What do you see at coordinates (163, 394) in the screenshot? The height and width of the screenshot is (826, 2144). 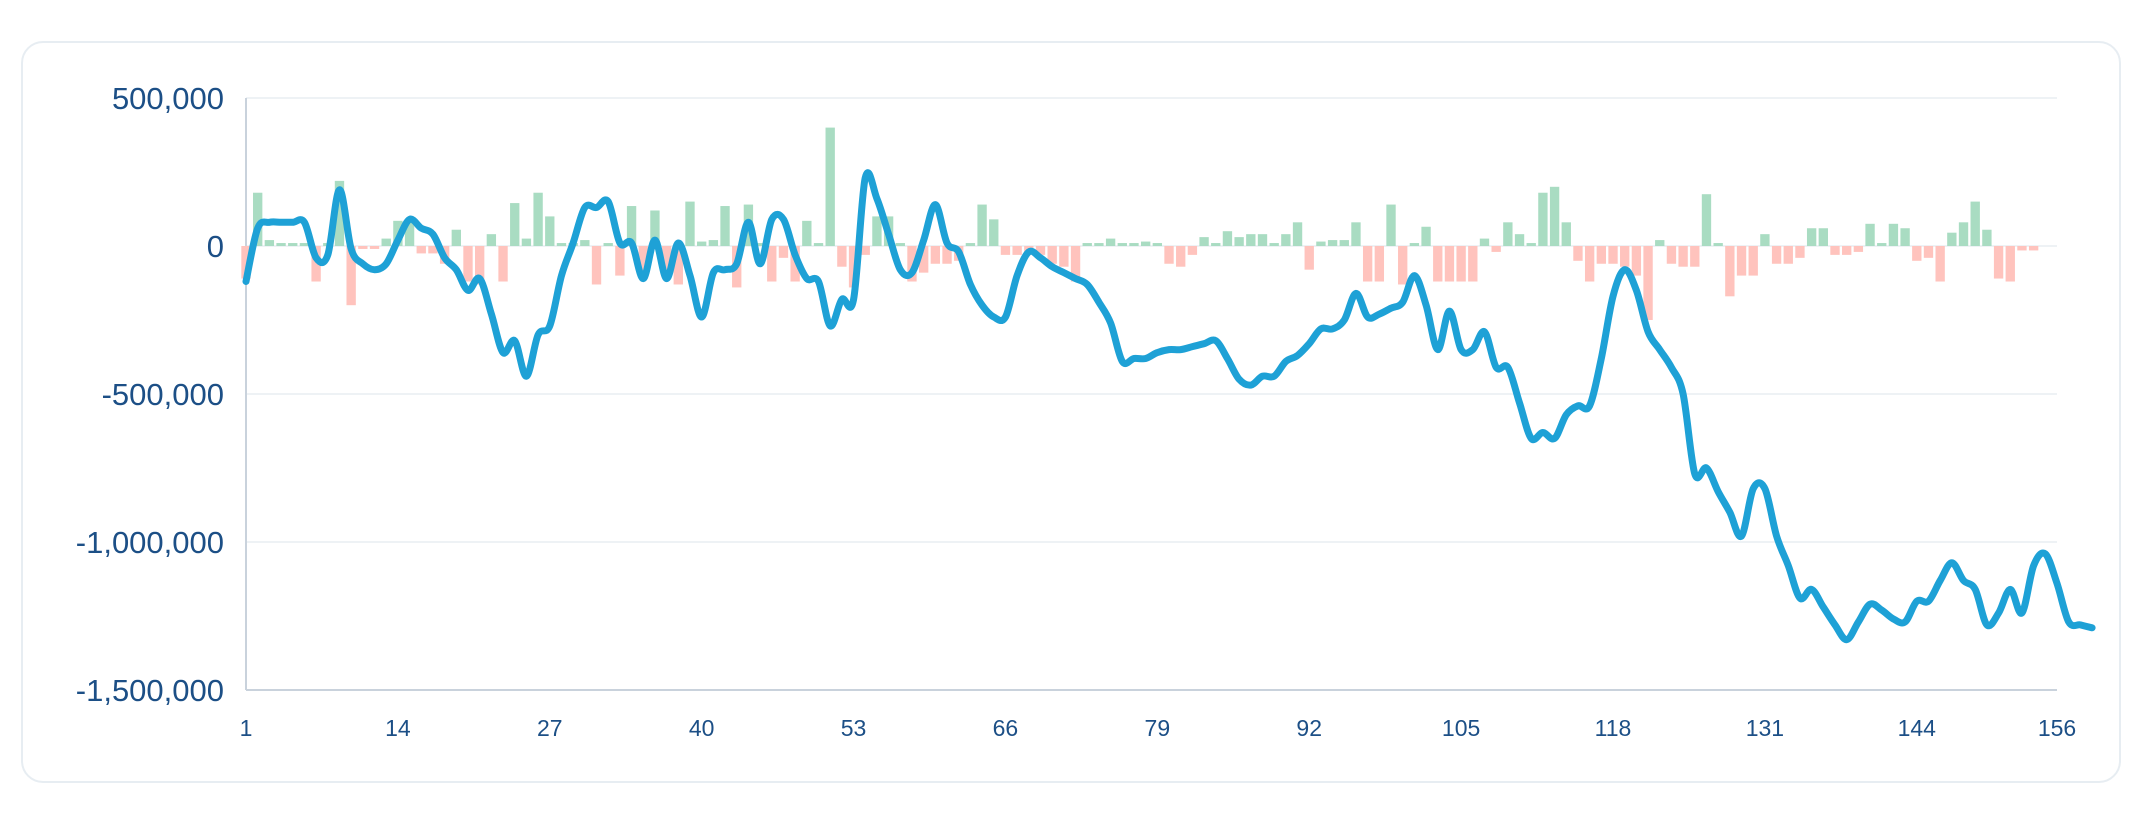 I see `y-tick-label: -500,000` at bounding box center [163, 394].